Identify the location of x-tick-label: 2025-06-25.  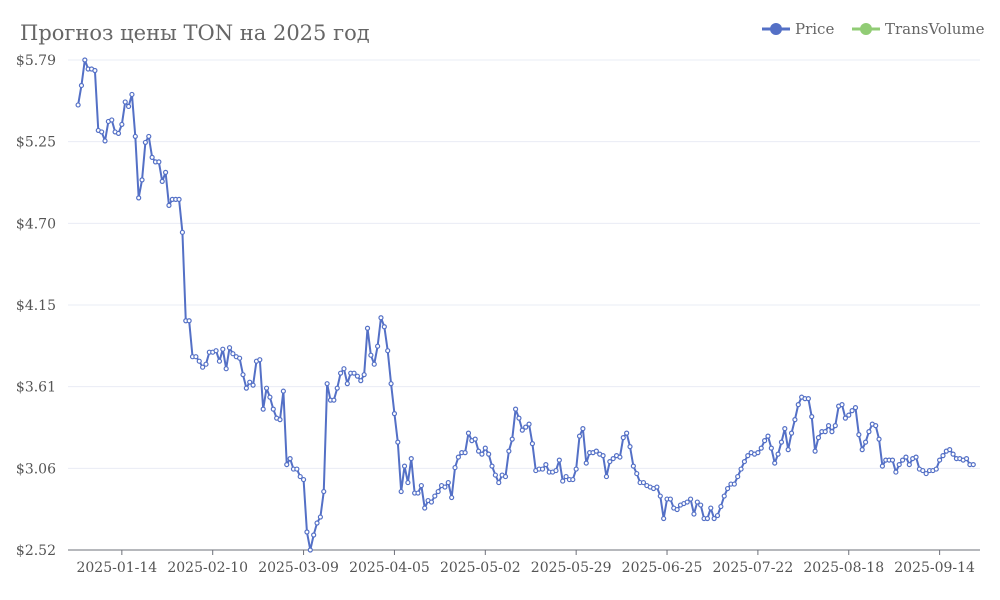
(662, 568).